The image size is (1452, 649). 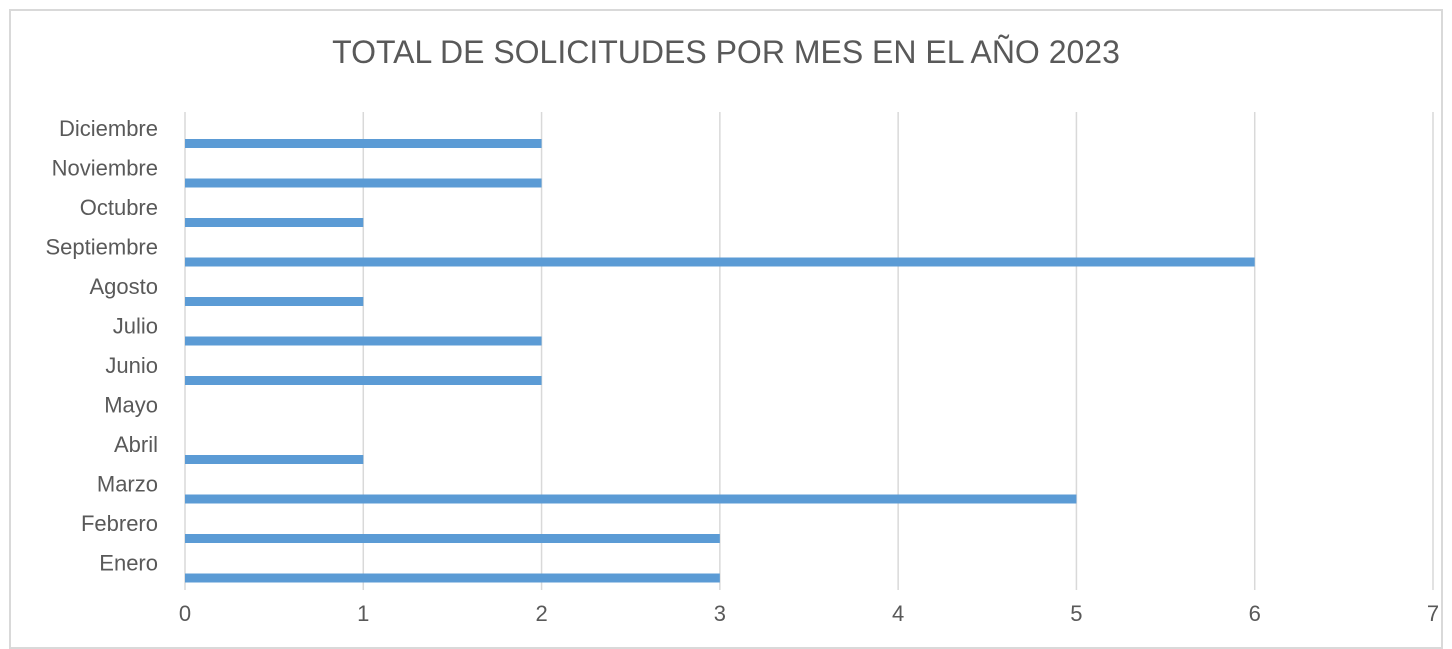 What do you see at coordinates (135, 326) in the screenshot?
I see `category-label: Julio` at bounding box center [135, 326].